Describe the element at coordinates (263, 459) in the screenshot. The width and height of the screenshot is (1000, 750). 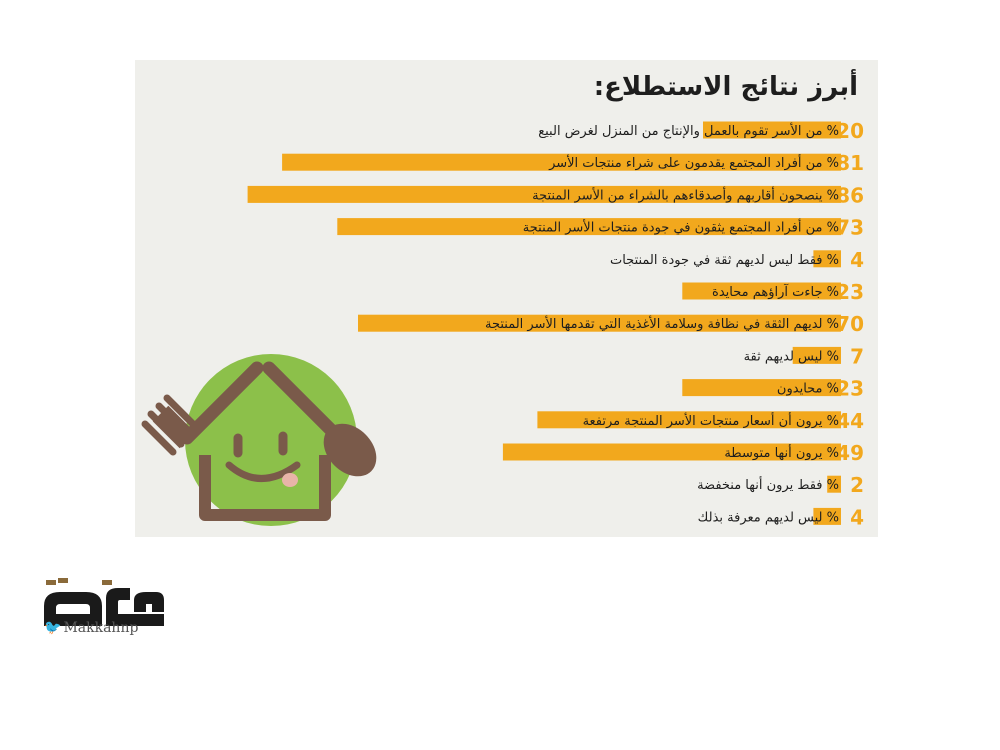
I see `smiley-icon` at that location.